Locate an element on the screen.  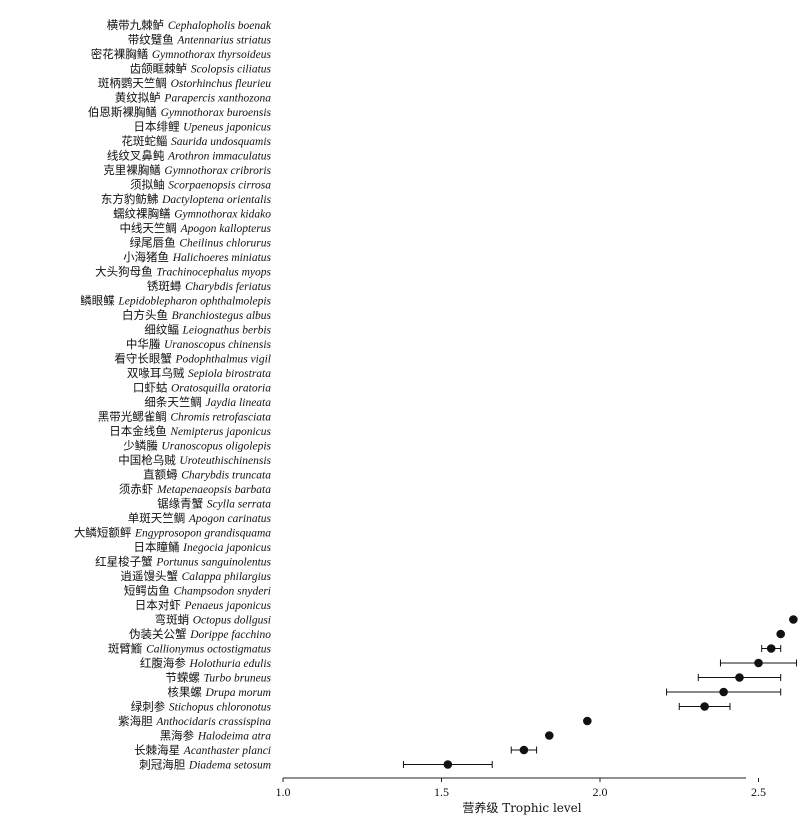
species-label: 单斑天竺鲷 Apogon carinatus is located at coordinates (200, 518).